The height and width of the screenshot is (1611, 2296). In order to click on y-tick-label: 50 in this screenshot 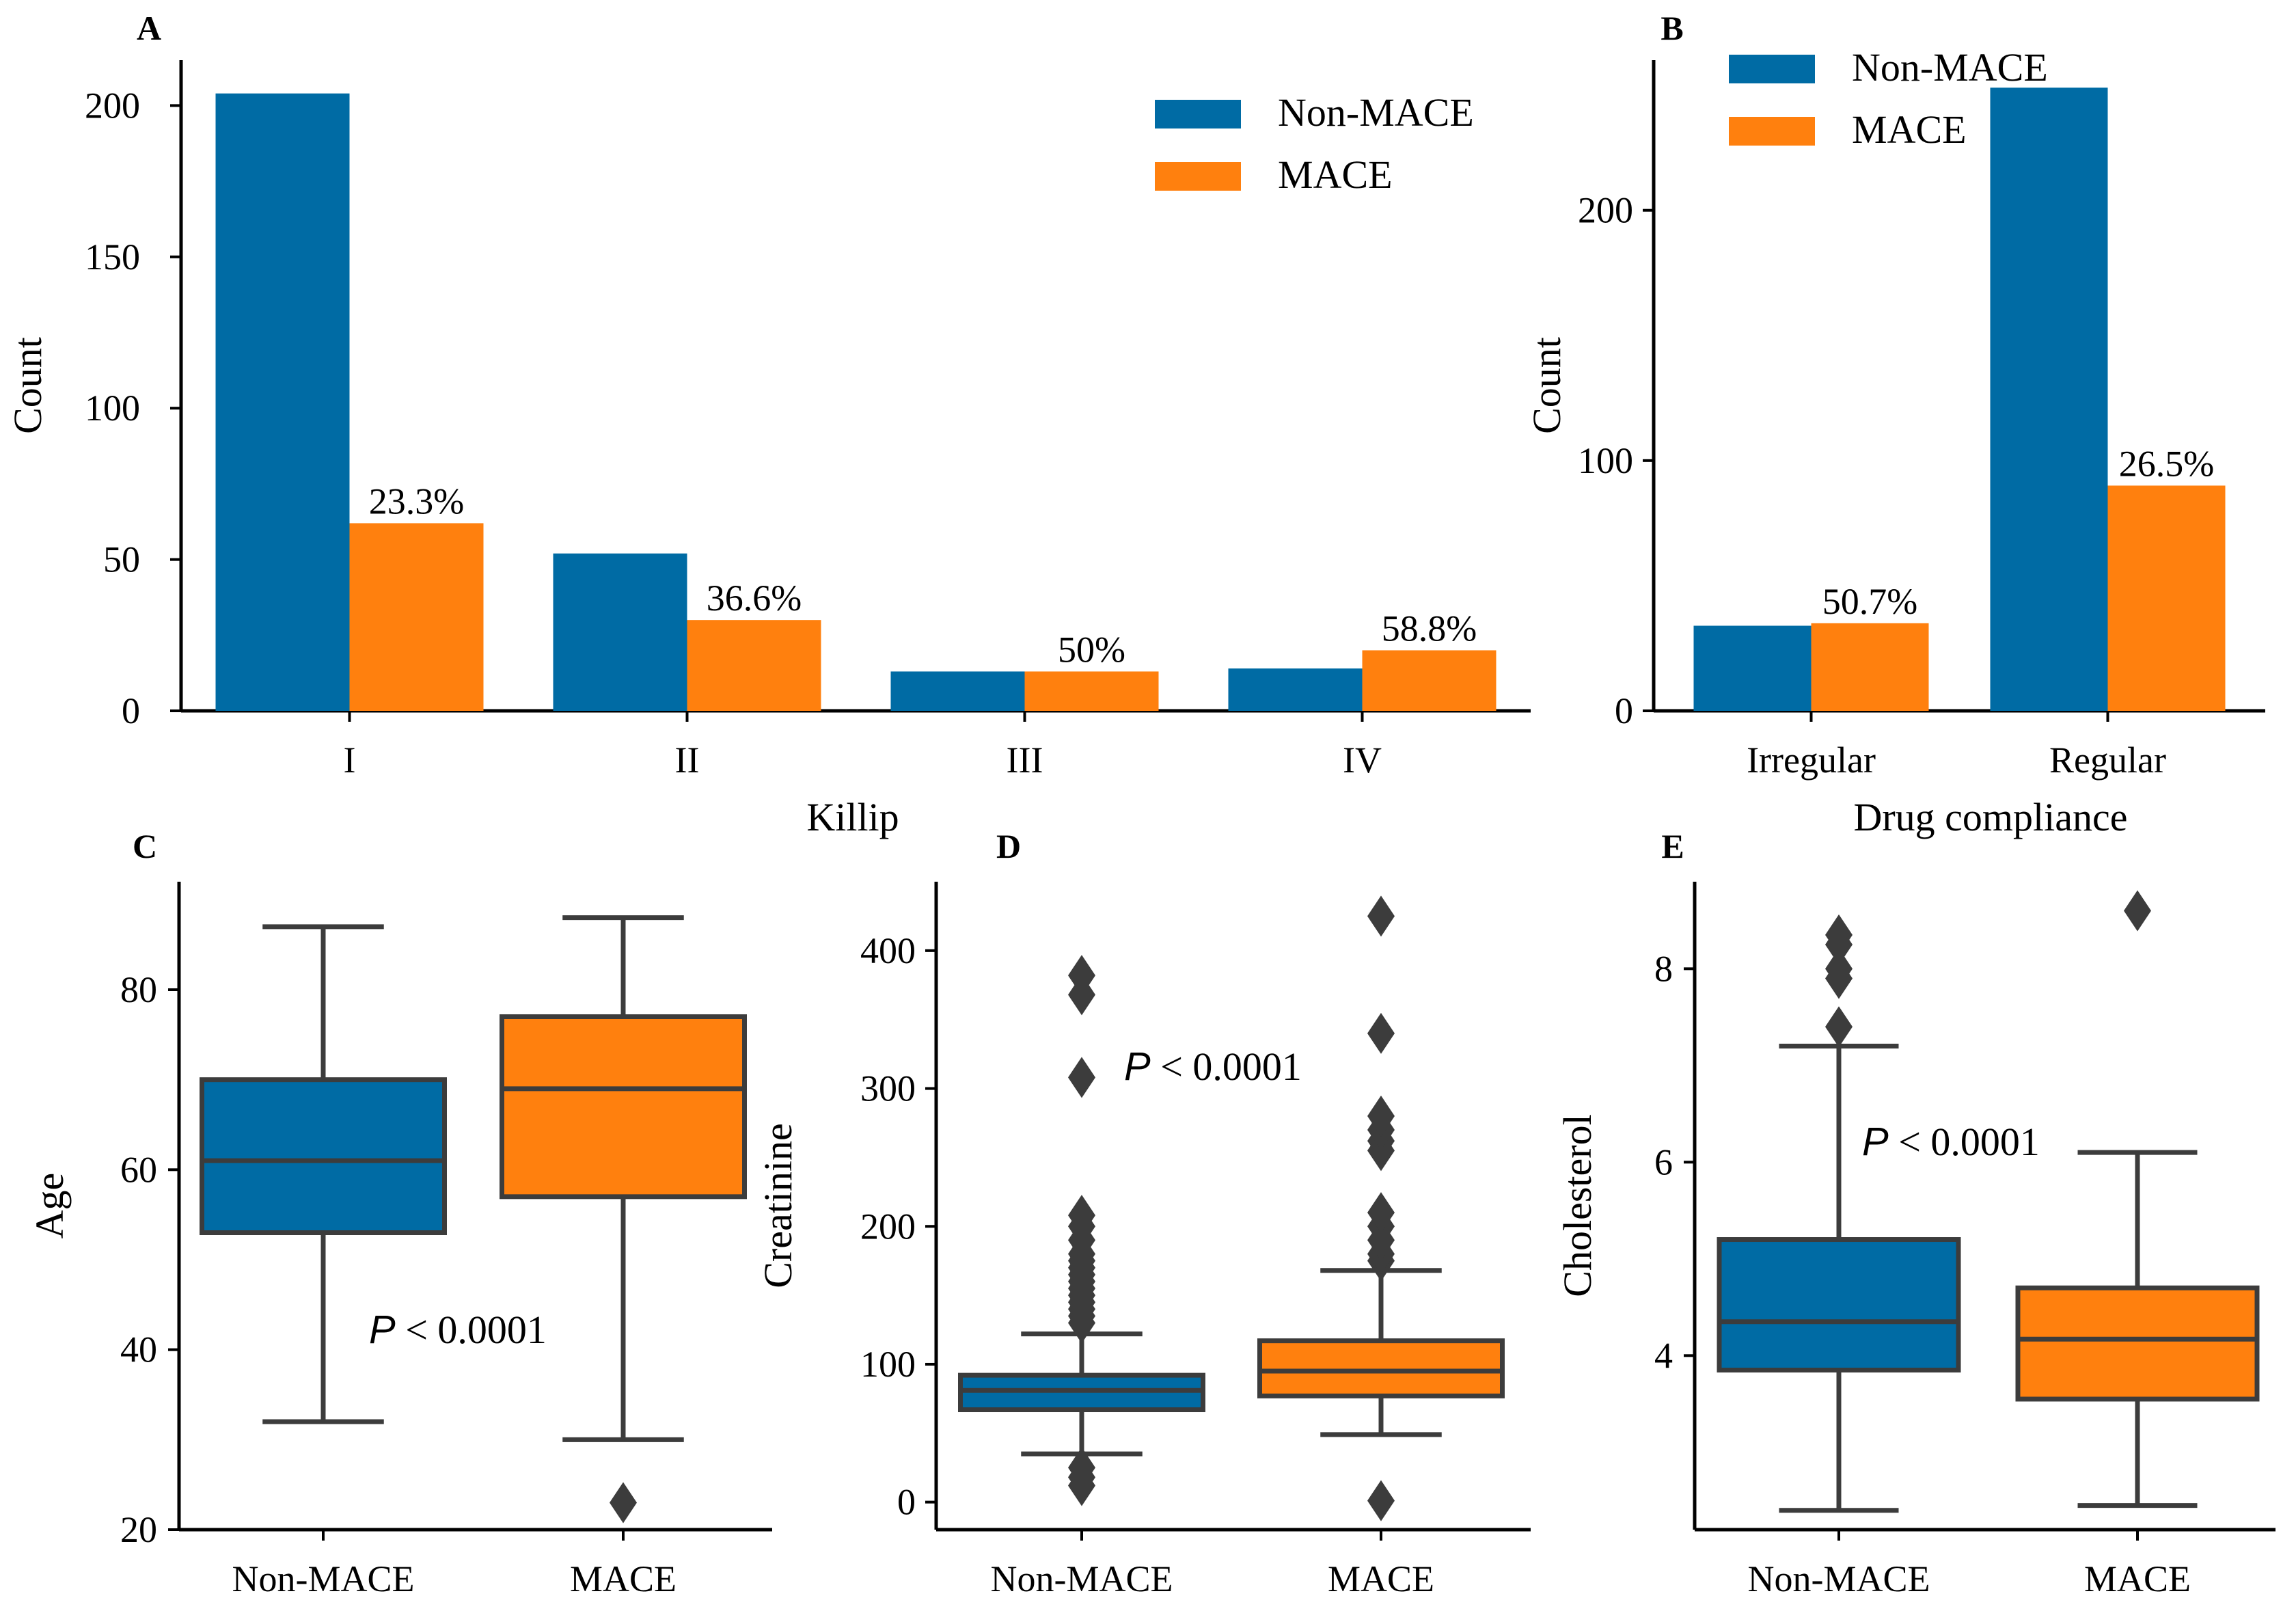, I will do `click(122, 559)`.